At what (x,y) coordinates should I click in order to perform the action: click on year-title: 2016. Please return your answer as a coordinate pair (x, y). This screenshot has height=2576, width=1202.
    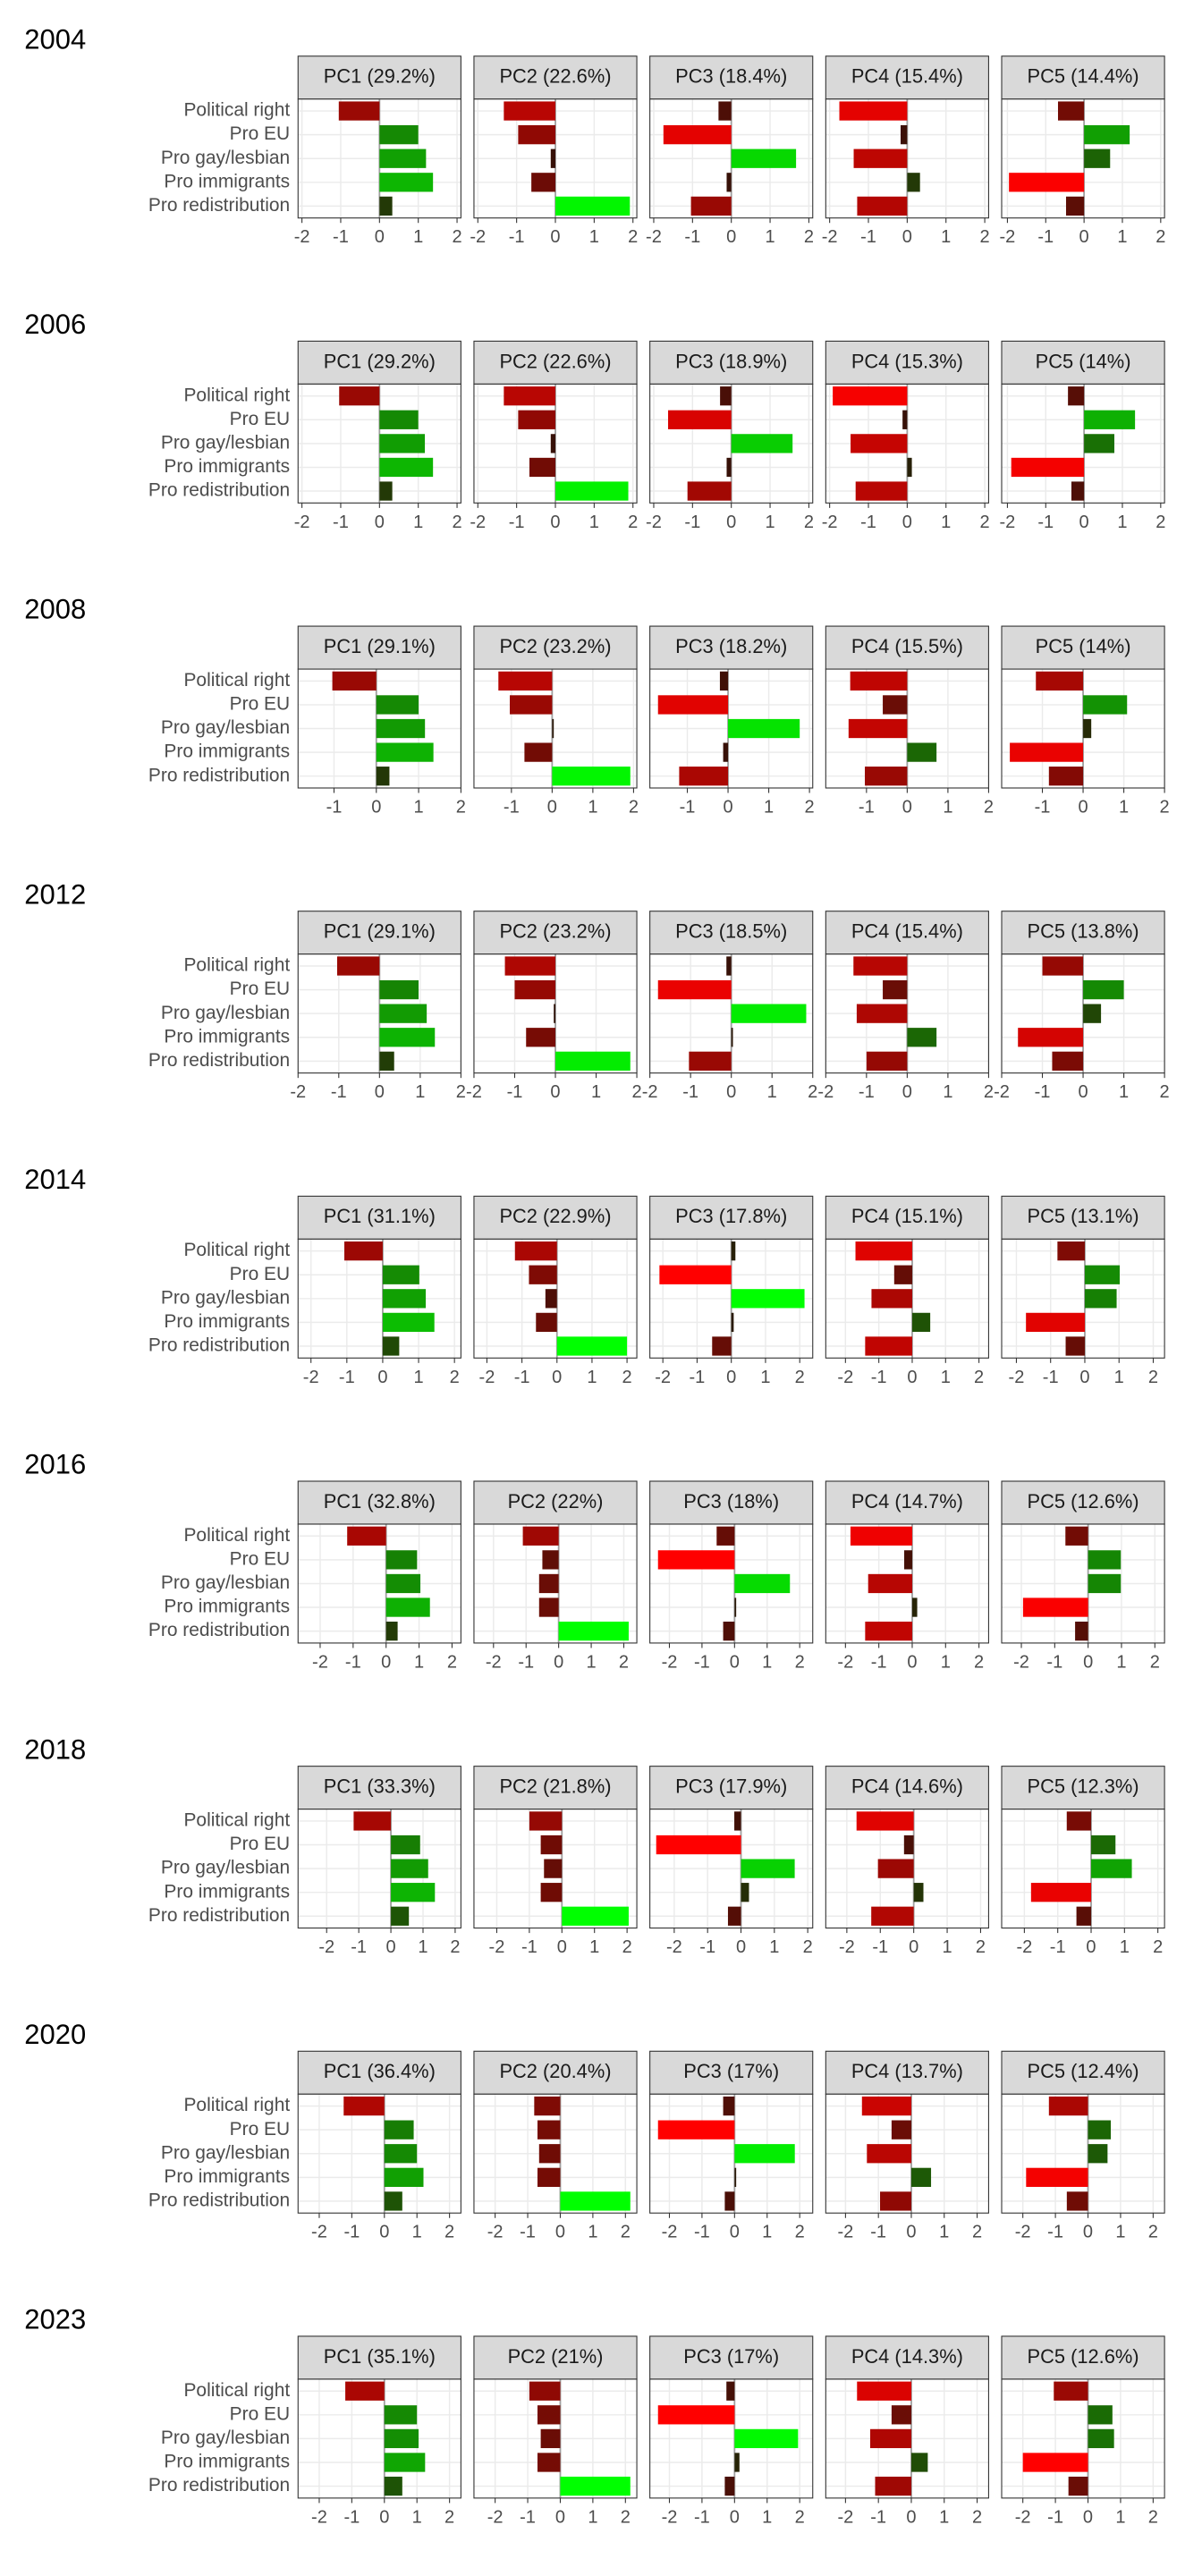
    Looking at the image, I should click on (55, 1463).